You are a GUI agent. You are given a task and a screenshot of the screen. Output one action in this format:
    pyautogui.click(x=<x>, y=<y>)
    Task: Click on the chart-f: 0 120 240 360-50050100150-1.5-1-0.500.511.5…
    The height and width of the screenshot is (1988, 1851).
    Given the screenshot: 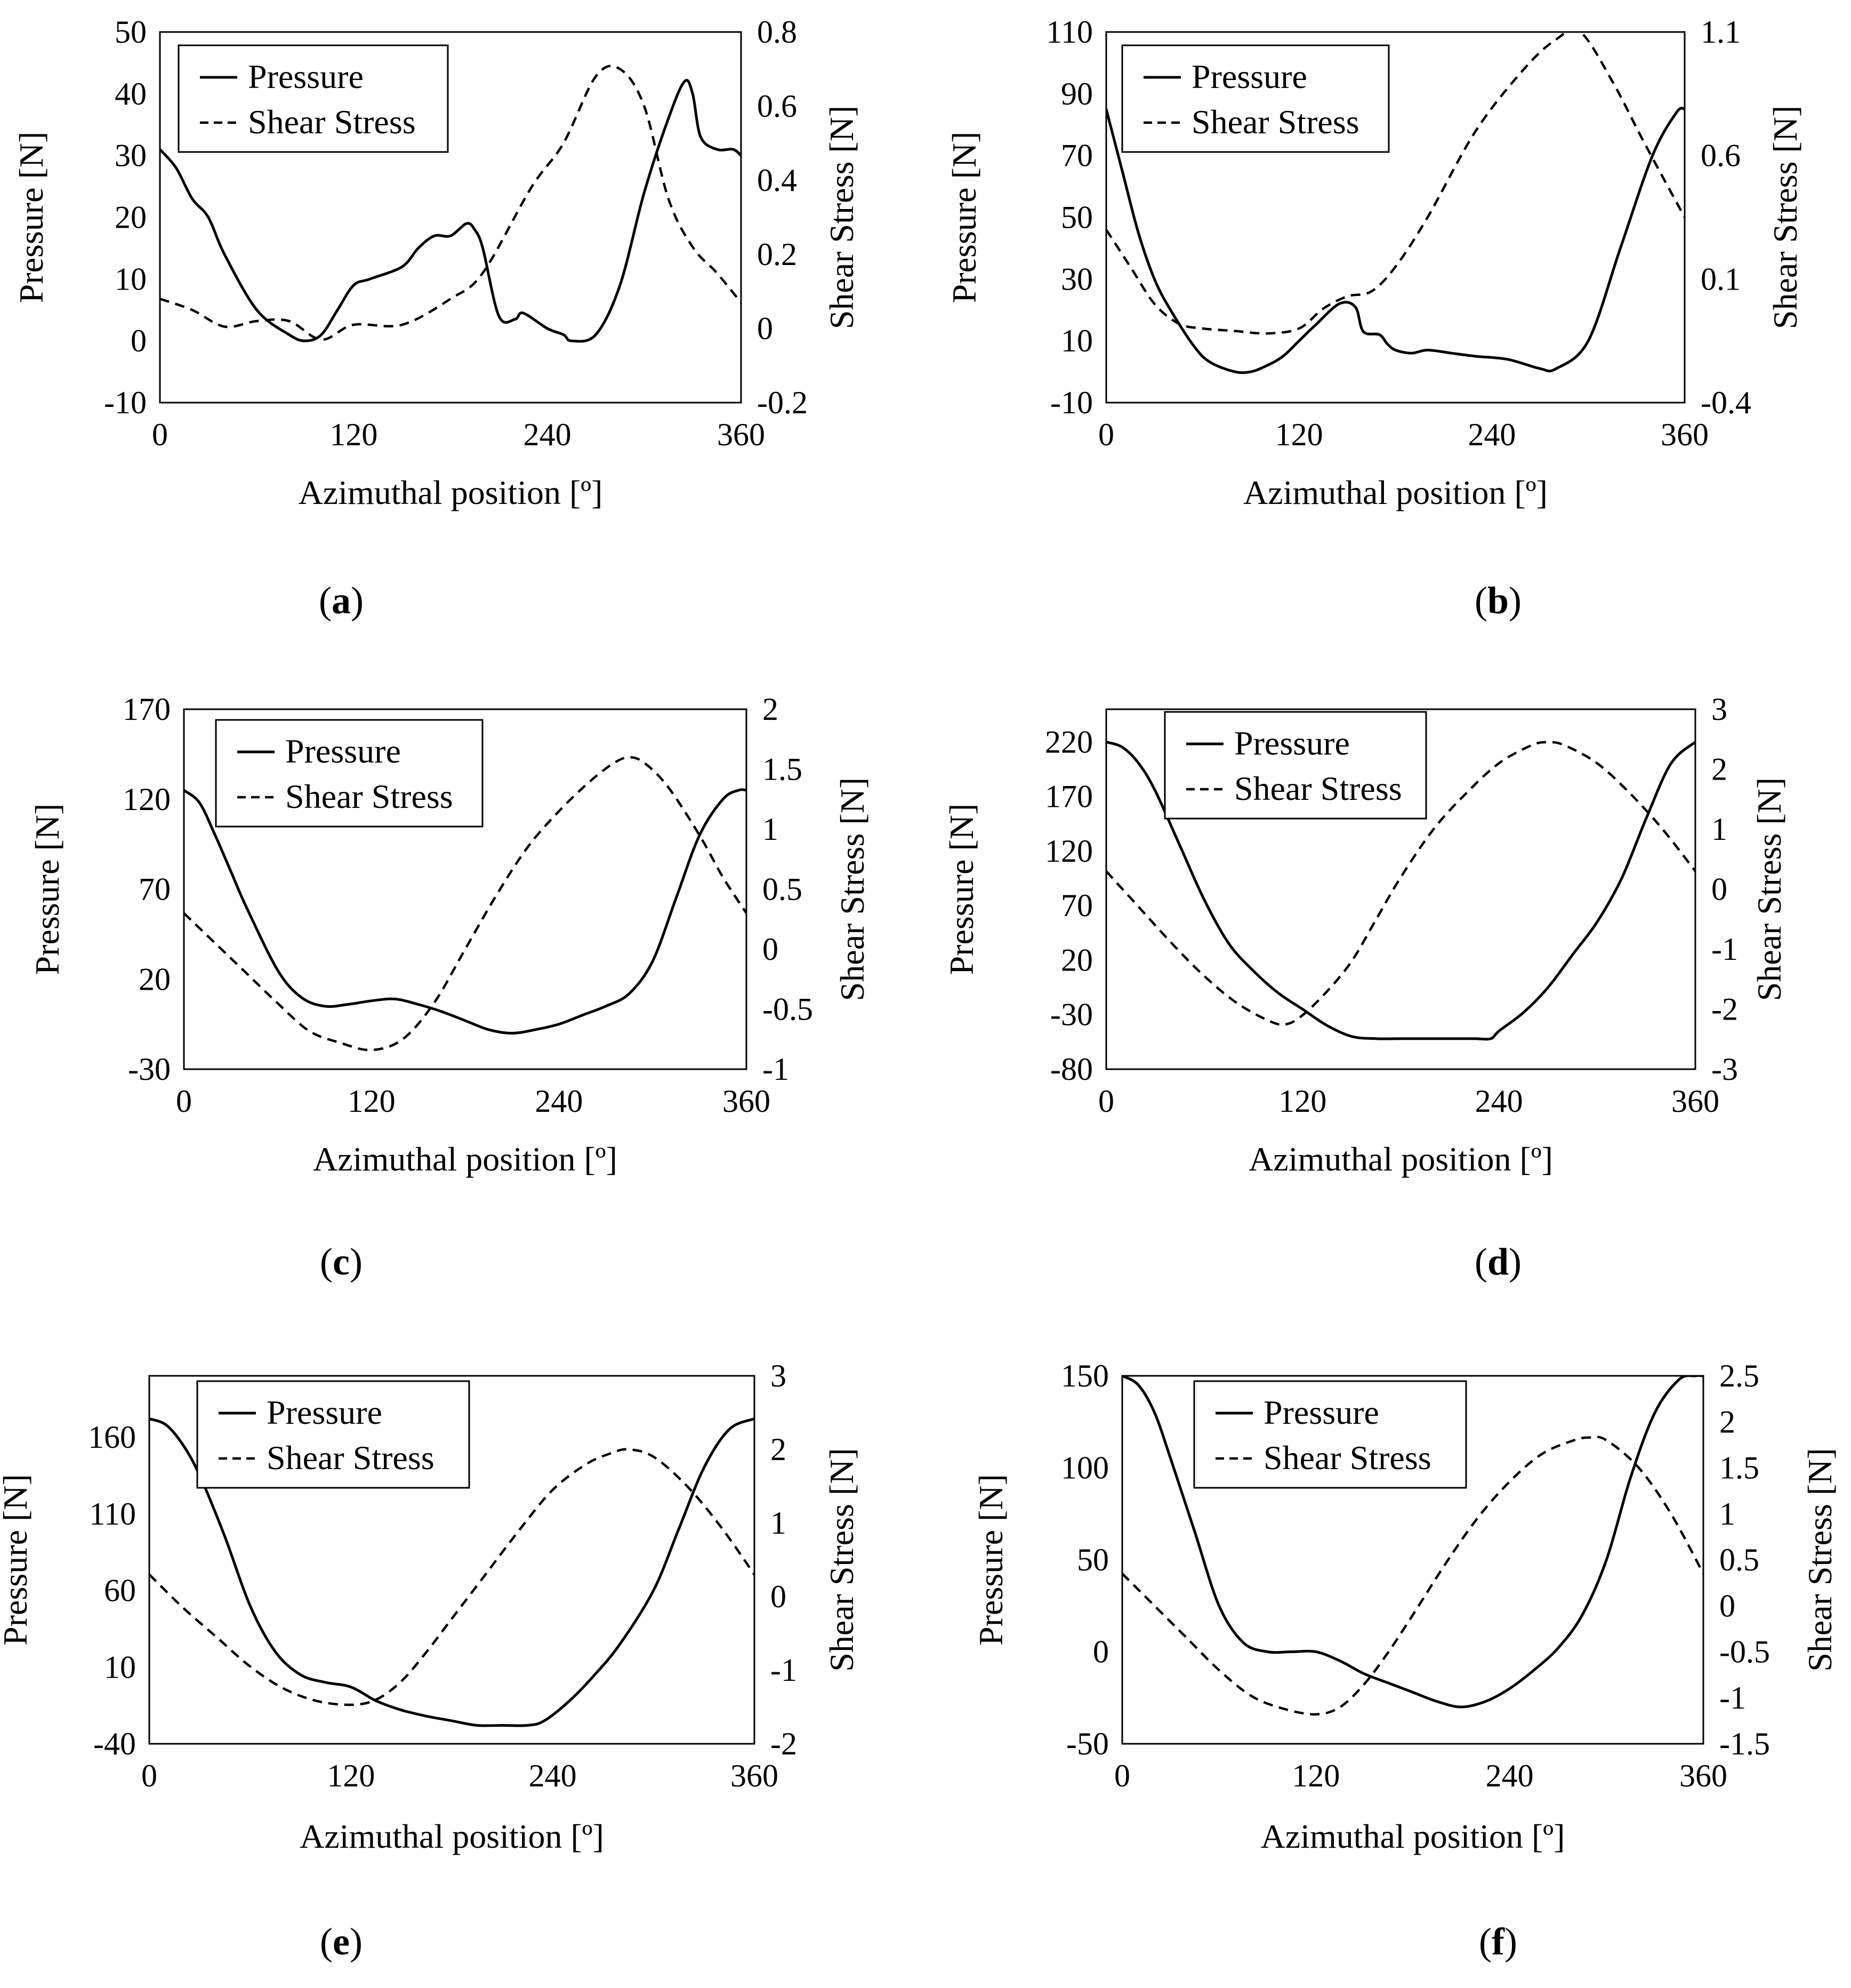 What is the action you would take?
    pyautogui.click(x=1405, y=1660)
    